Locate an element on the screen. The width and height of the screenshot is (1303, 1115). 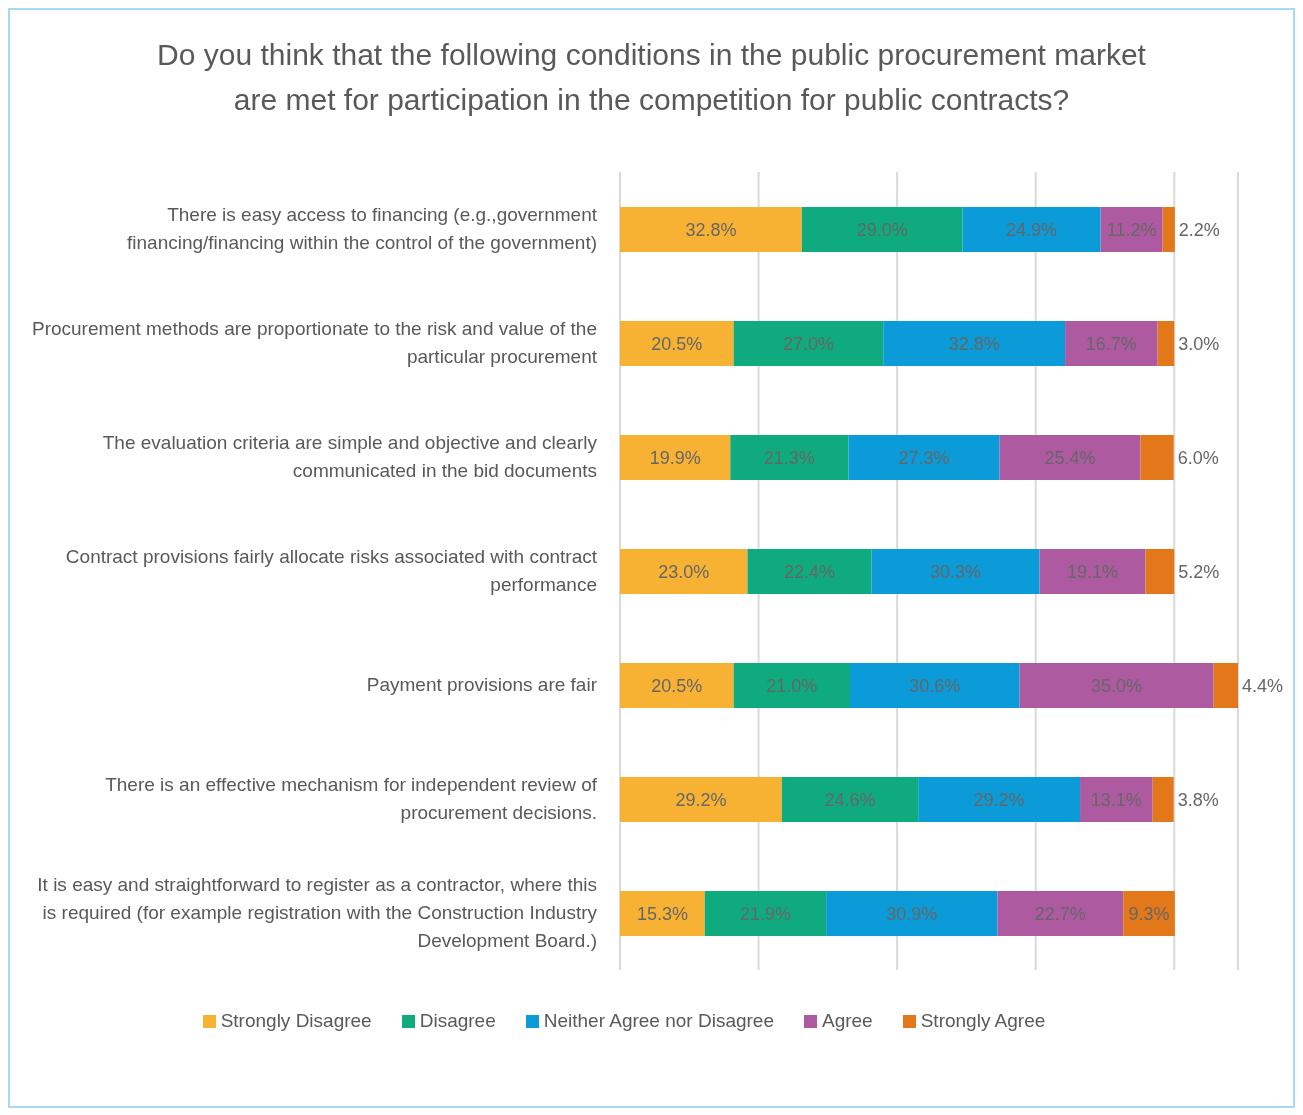
data-label: 2.2% is located at coordinates (1199, 229).